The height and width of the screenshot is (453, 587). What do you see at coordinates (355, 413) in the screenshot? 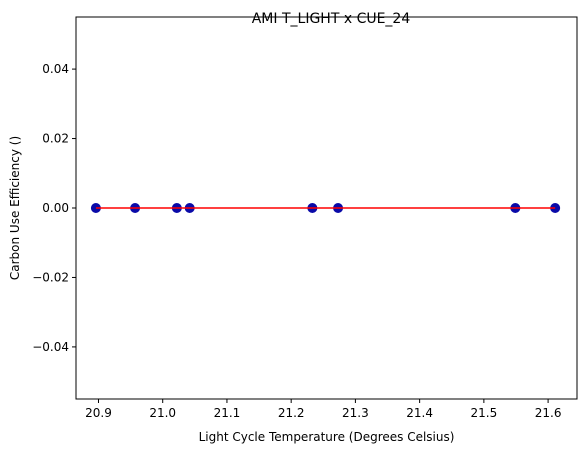
I see `x-tick-label: 21.3` at bounding box center [355, 413].